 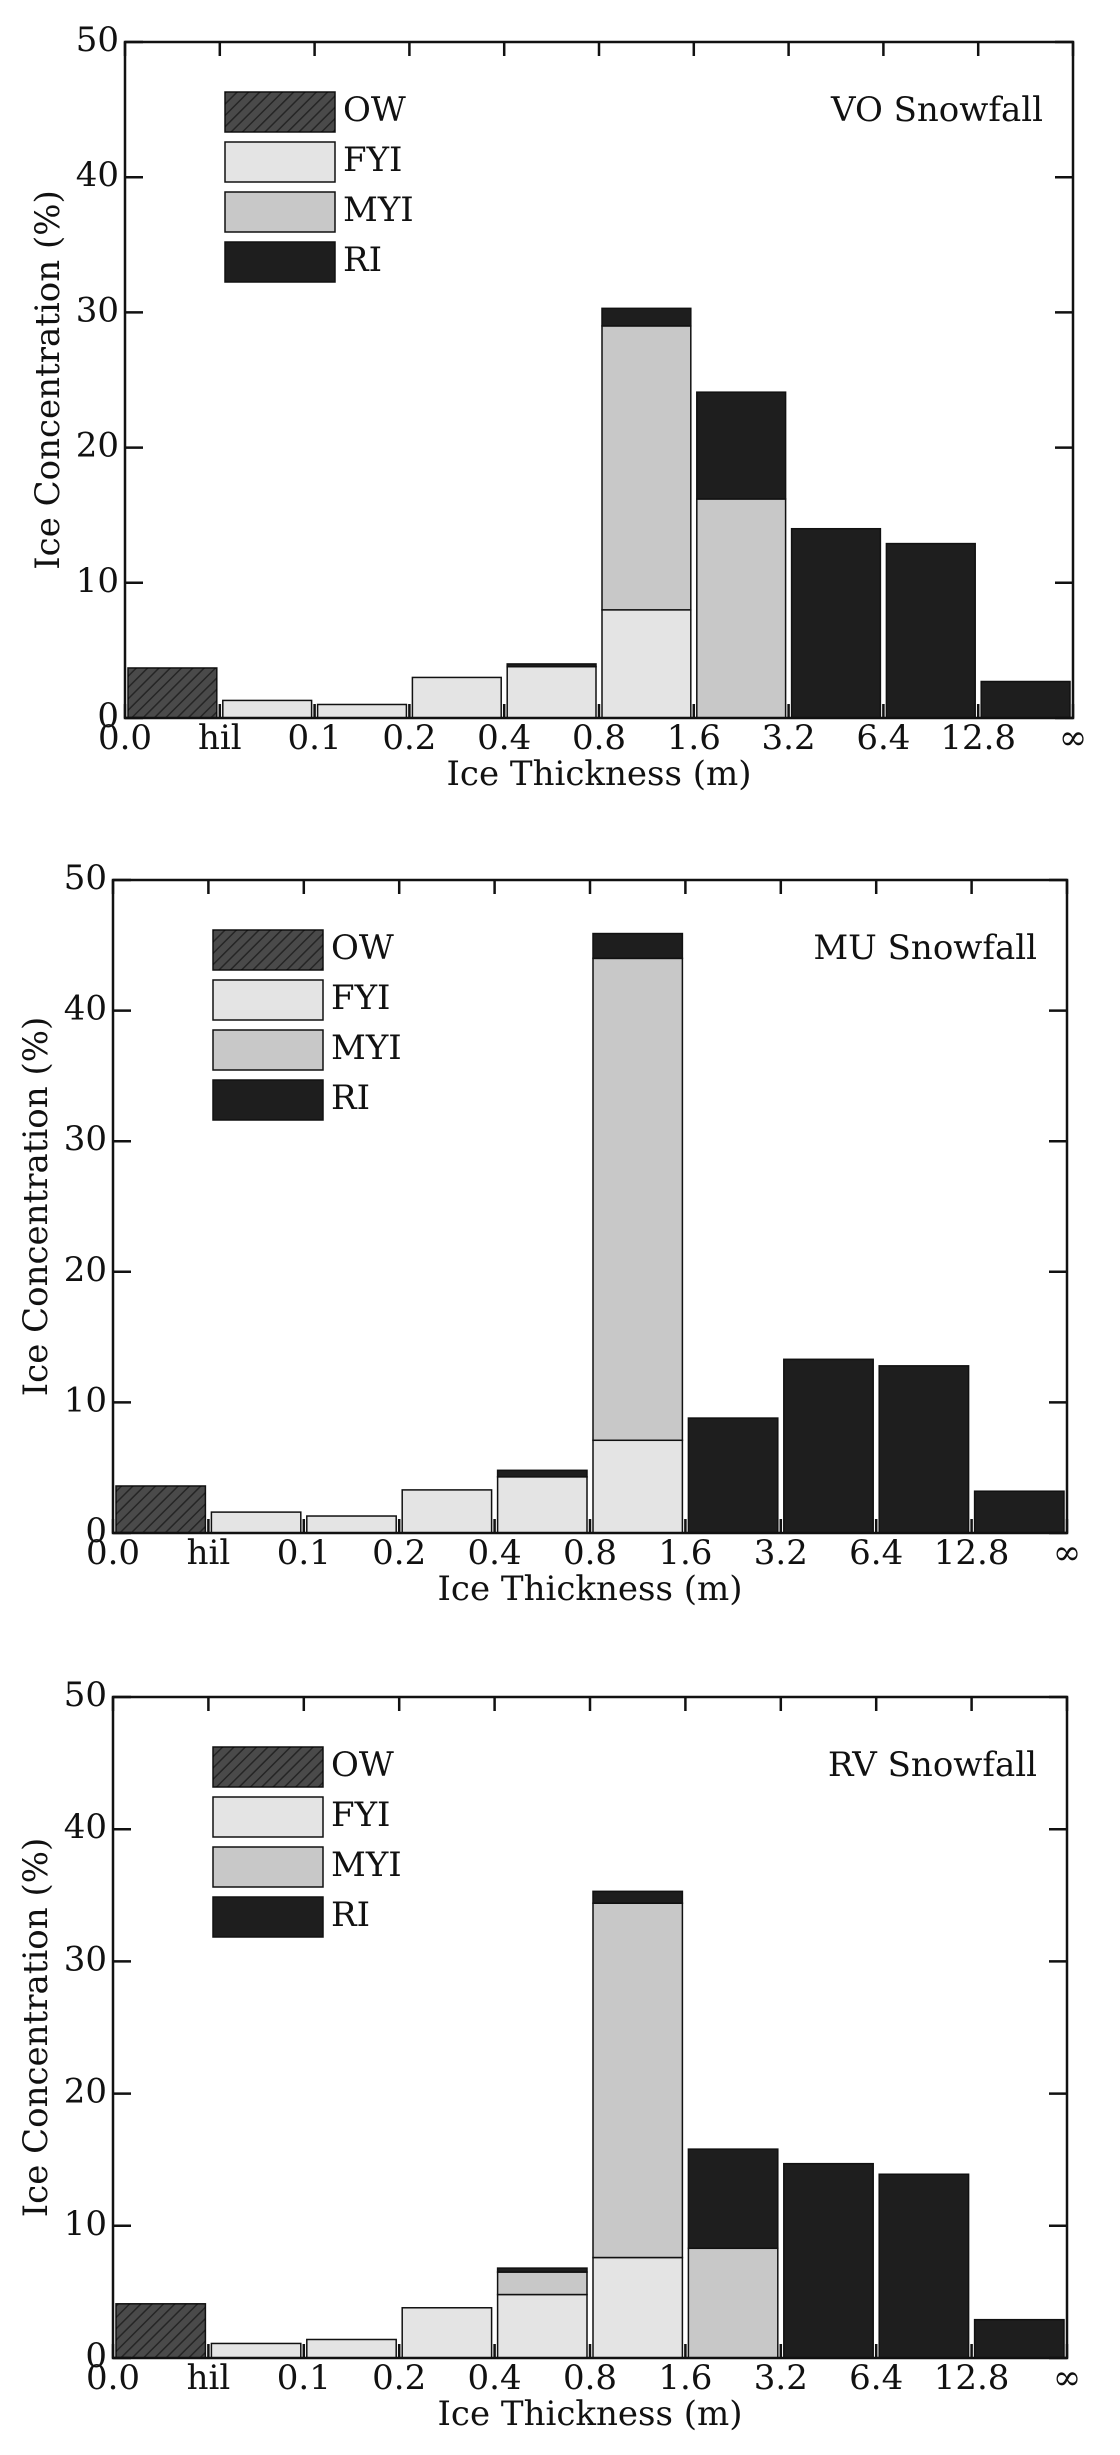 What do you see at coordinates (876, 1553) in the screenshot?
I see `x-tick-label: 6.4` at bounding box center [876, 1553].